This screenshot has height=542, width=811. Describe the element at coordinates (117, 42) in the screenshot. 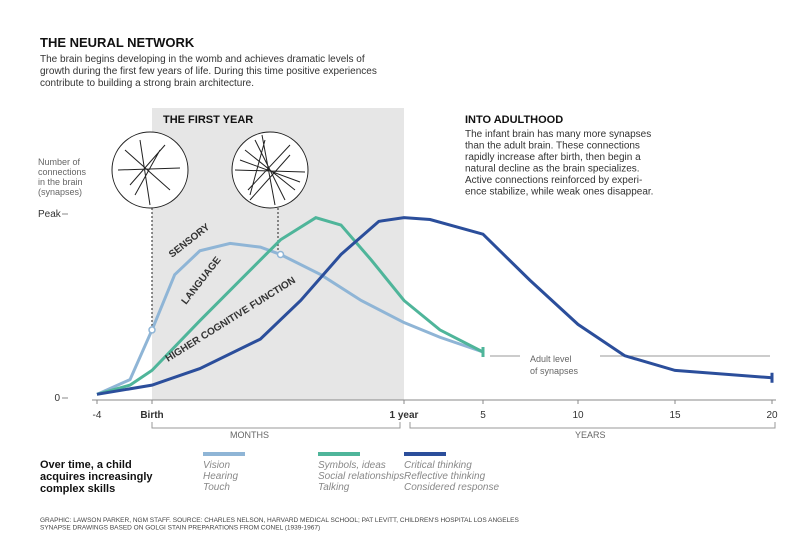

I see `chart-title: THE NEURAL NETWORK` at that location.